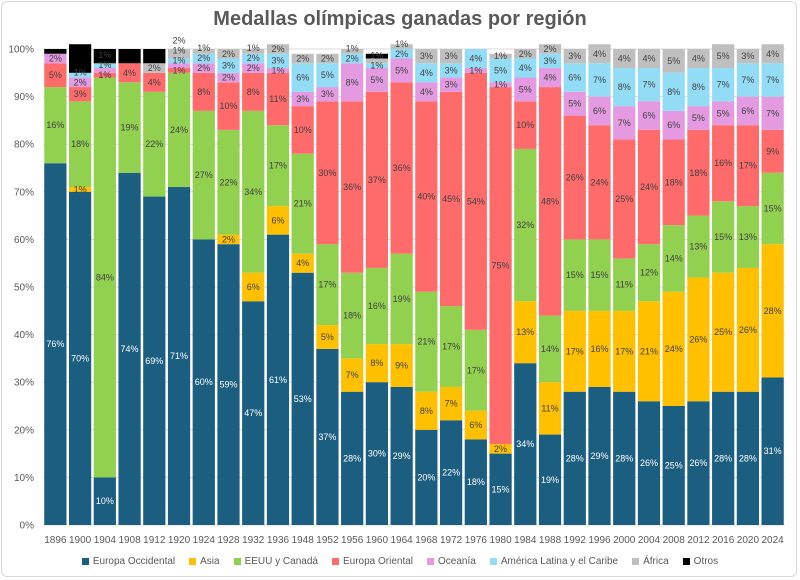 The height and width of the screenshot is (580, 800). What do you see at coordinates (656, 561) in the screenshot?
I see `legend-label: África` at bounding box center [656, 561].